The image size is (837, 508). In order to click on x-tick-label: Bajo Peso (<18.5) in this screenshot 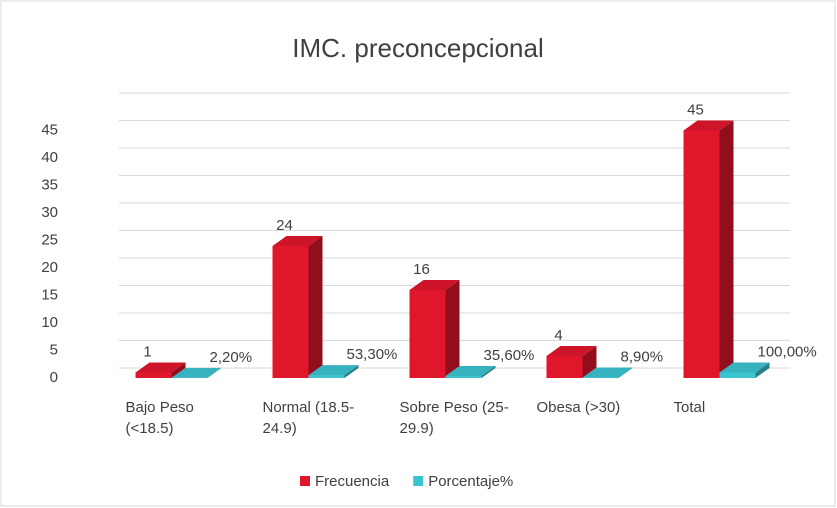, I will do `click(159, 418)`.